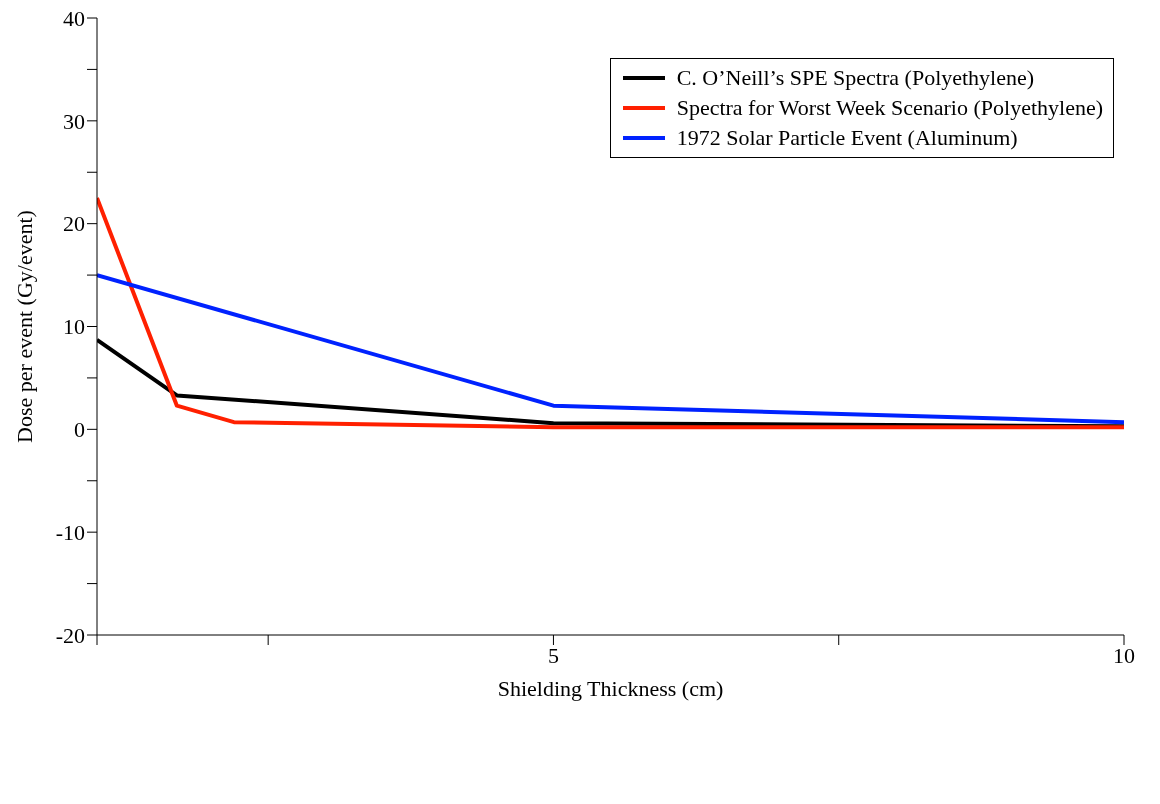  I want to click on x-axis-title: Shielding Thickness (cm), so click(610, 688).